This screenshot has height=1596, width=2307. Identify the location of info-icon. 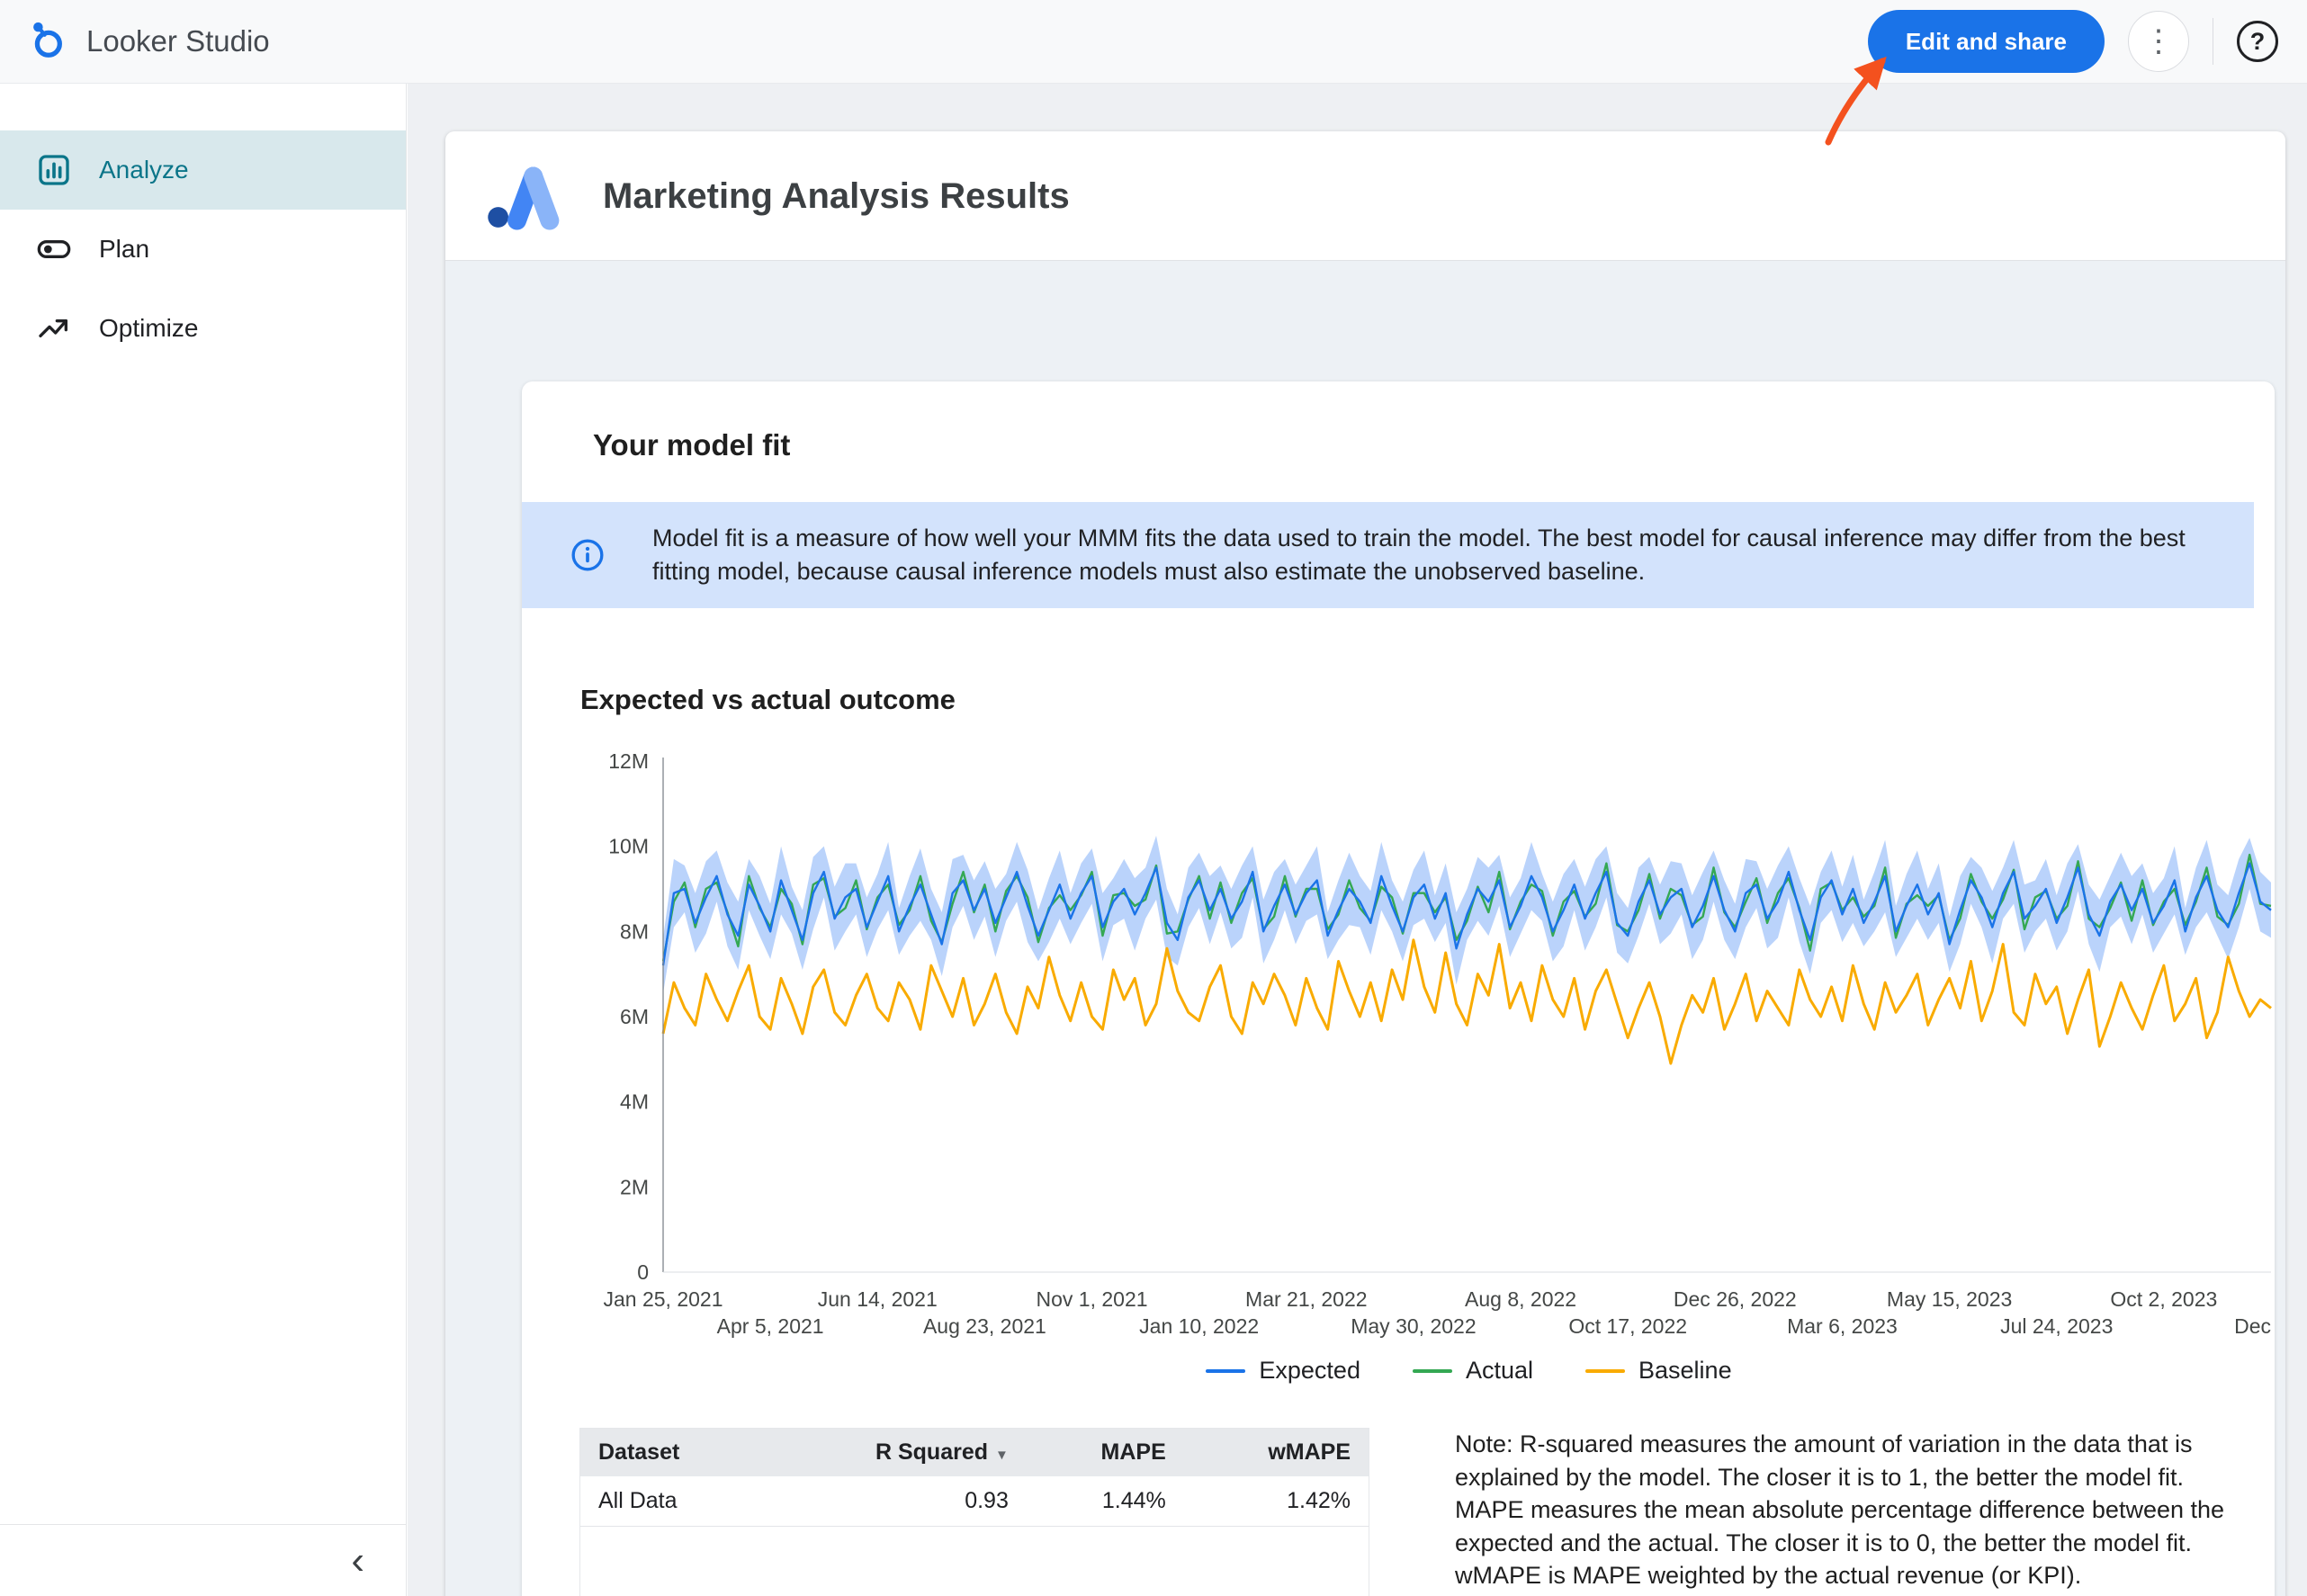
(587, 555).